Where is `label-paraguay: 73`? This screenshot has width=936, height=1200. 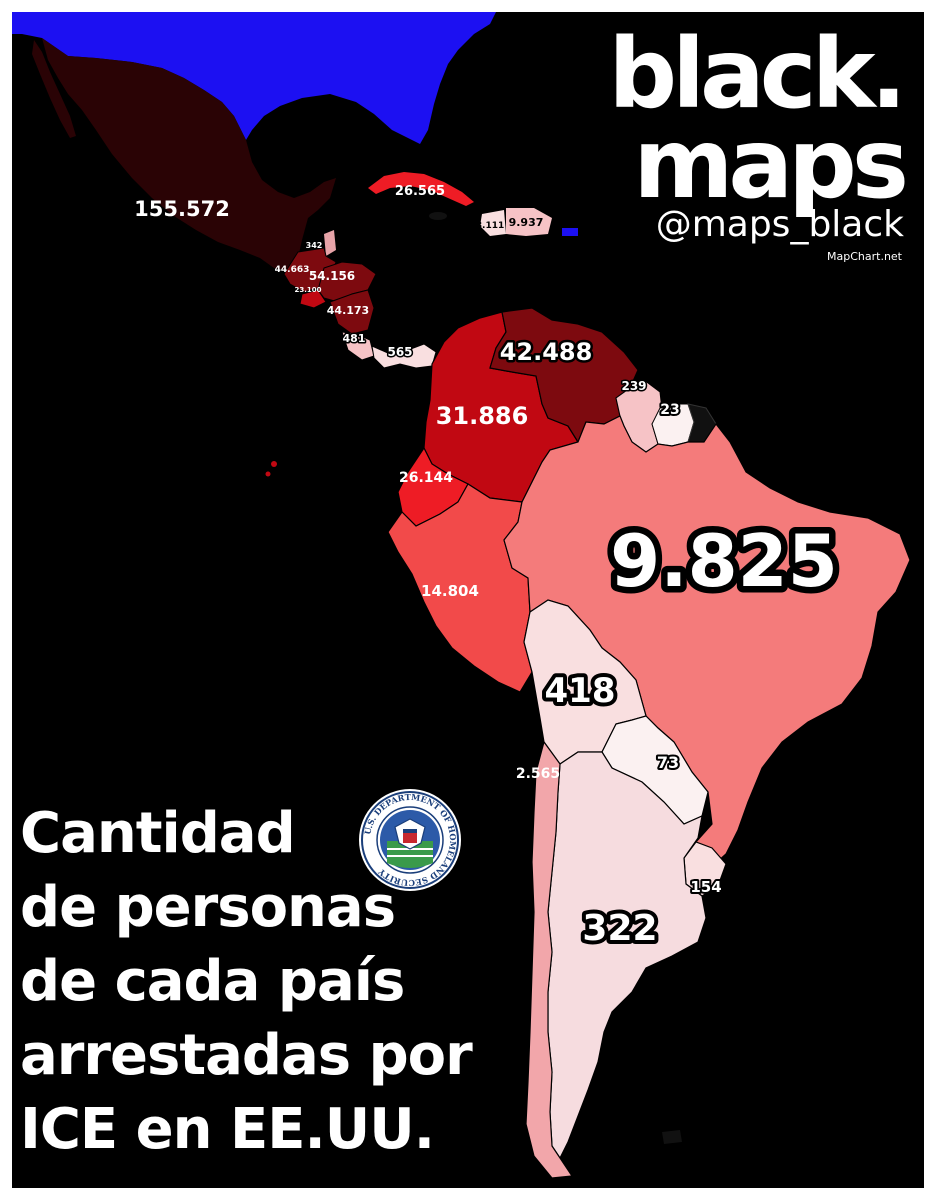
label-paraguay: 73 is located at coordinates (668, 762).